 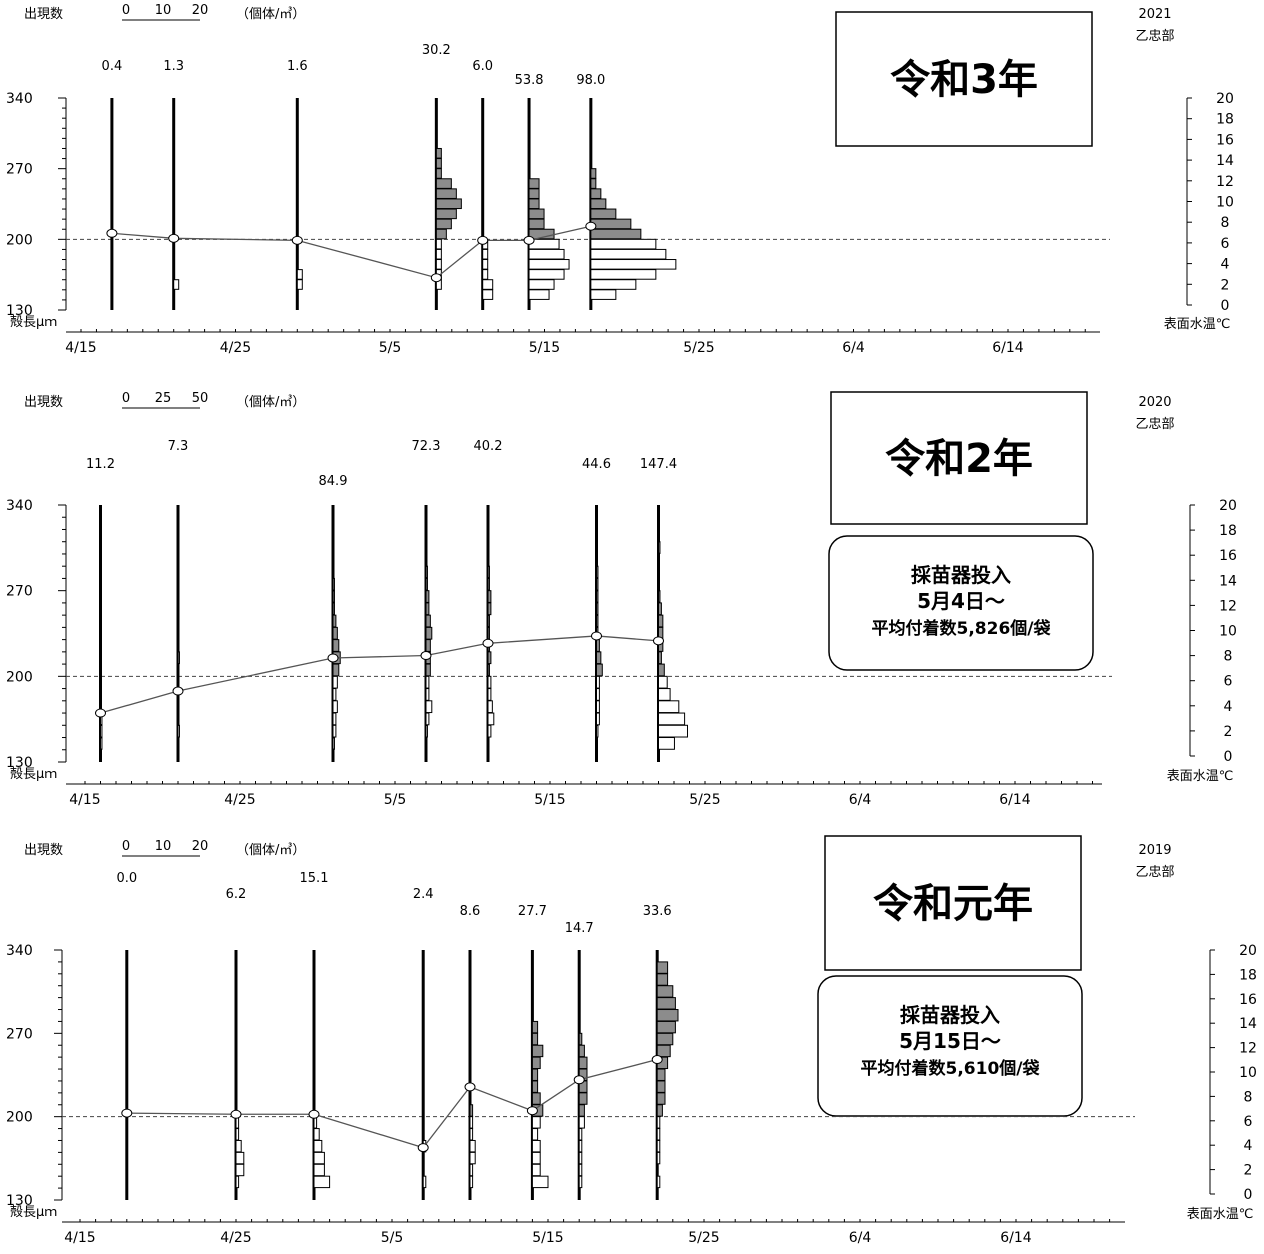 What do you see at coordinates (173, 66) in the screenshot?
I see `count-label: 1.3` at bounding box center [173, 66].